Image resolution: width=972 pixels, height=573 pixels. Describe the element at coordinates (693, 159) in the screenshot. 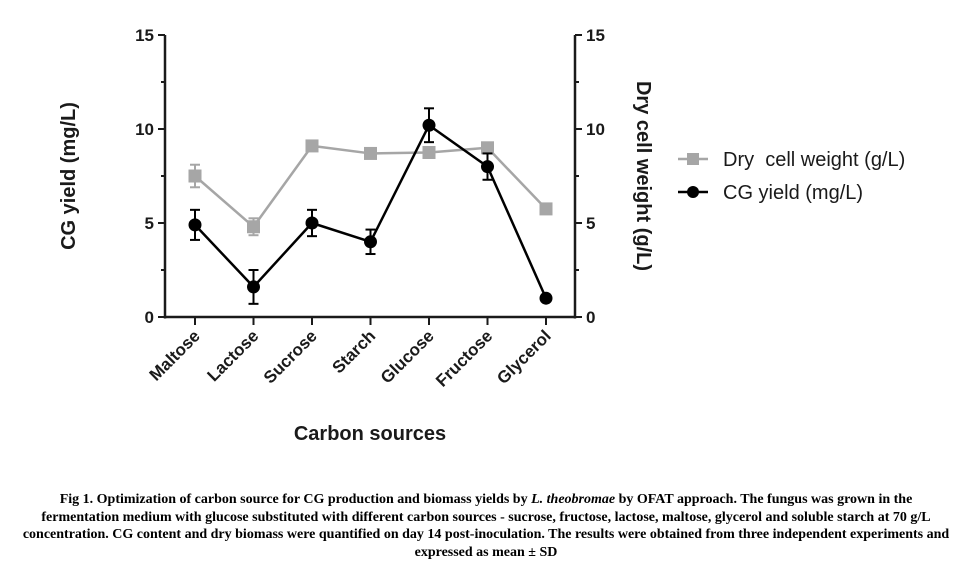

I see `legend-marker-square` at that location.